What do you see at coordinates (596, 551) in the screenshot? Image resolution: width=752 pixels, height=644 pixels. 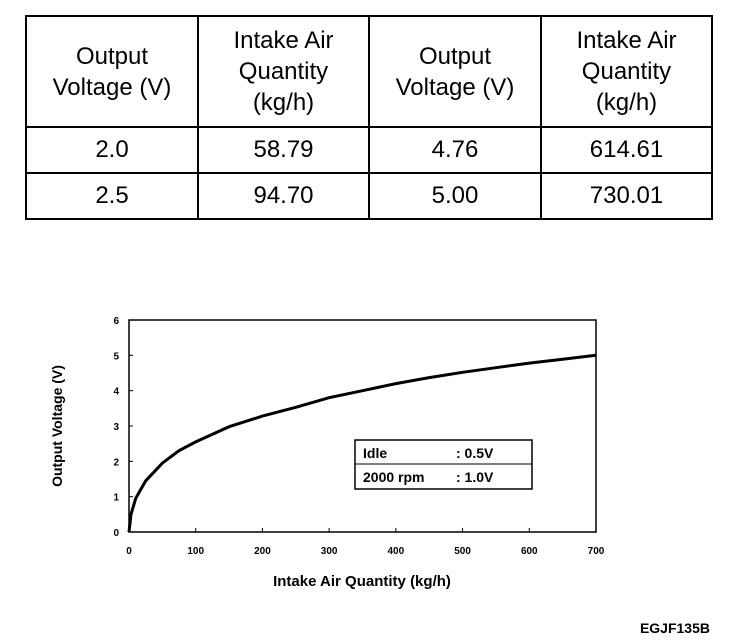 I see `x-tick-label: 700` at bounding box center [596, 551].